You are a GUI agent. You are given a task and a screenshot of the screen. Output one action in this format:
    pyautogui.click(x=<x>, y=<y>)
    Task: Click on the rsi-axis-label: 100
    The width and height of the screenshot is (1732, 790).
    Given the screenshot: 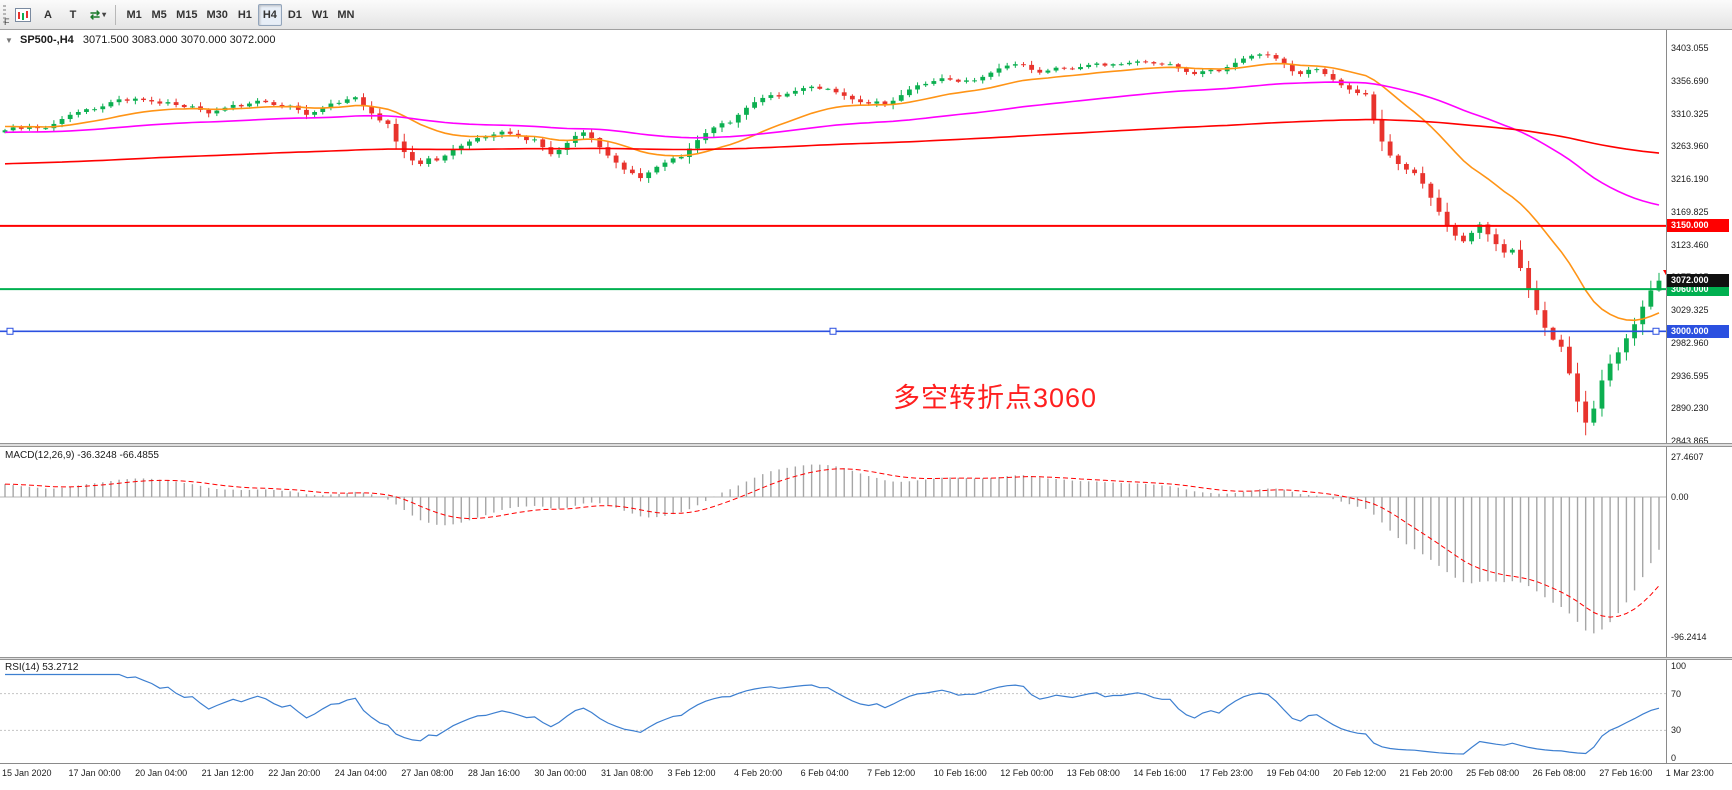 What is the action you would take?
    pyautogui.click(x=1679, y=666)
    